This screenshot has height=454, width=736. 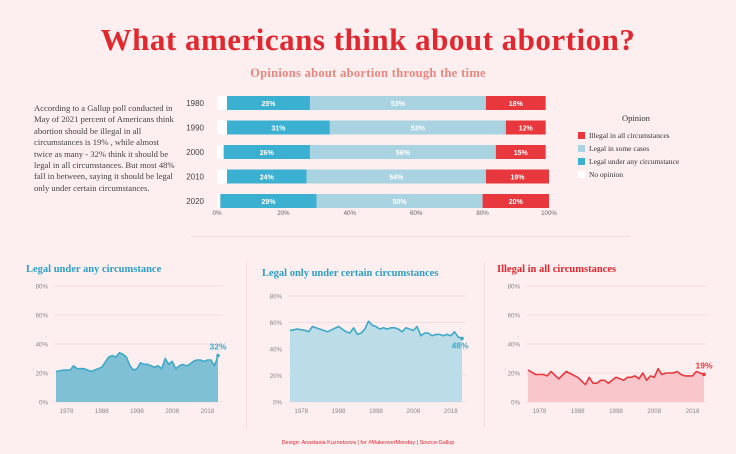 I want to click on legend-label: Legal under any circumstance, so click(x=634, y=161).